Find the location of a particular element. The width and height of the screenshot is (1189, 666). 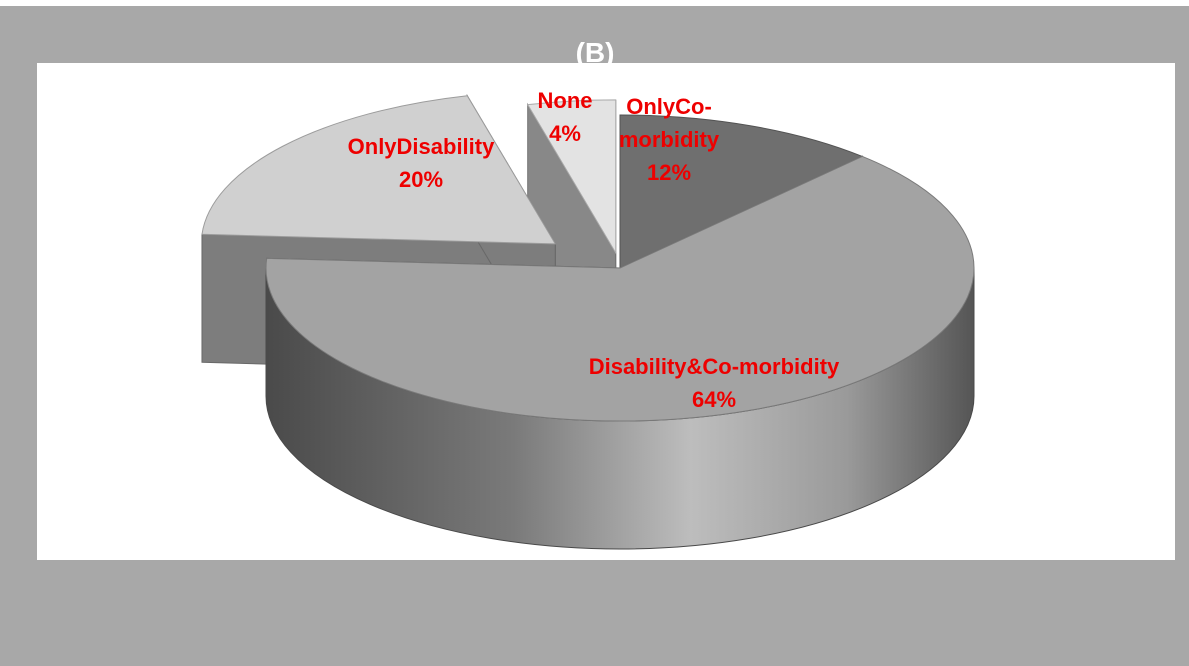

chart-title: (B) is located at coordinates (595, 53).